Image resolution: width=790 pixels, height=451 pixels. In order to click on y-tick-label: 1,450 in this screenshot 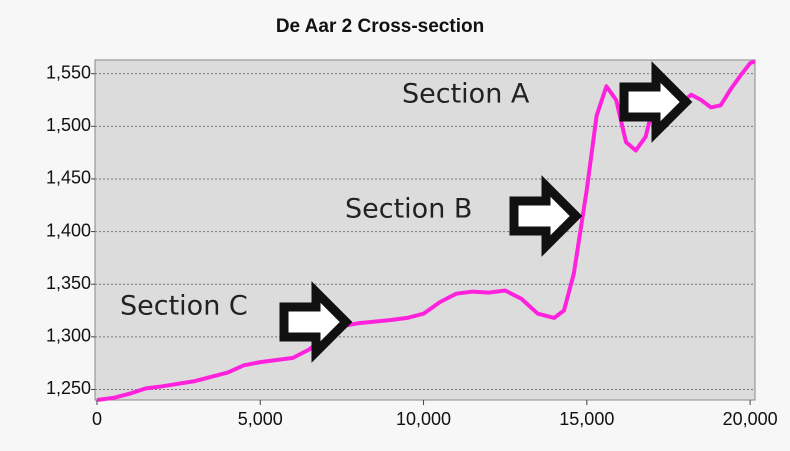, I will do `click(68, 178)`.